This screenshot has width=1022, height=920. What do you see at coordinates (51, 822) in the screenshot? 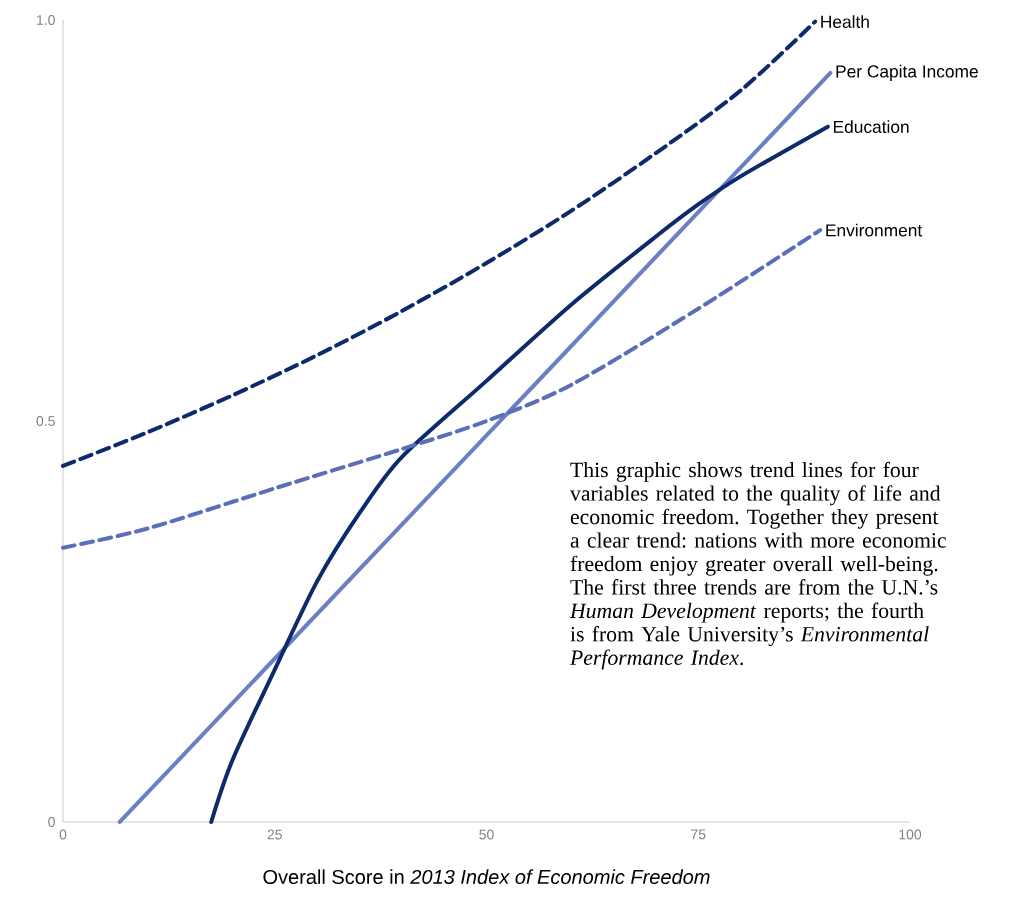
I see `y-tick-label: 0` at bounding box center [51, 822].